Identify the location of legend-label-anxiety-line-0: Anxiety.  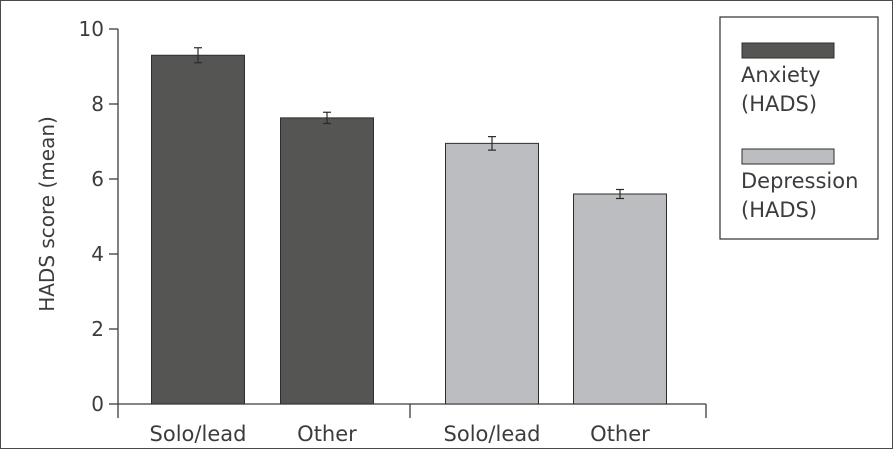
(781, 75).